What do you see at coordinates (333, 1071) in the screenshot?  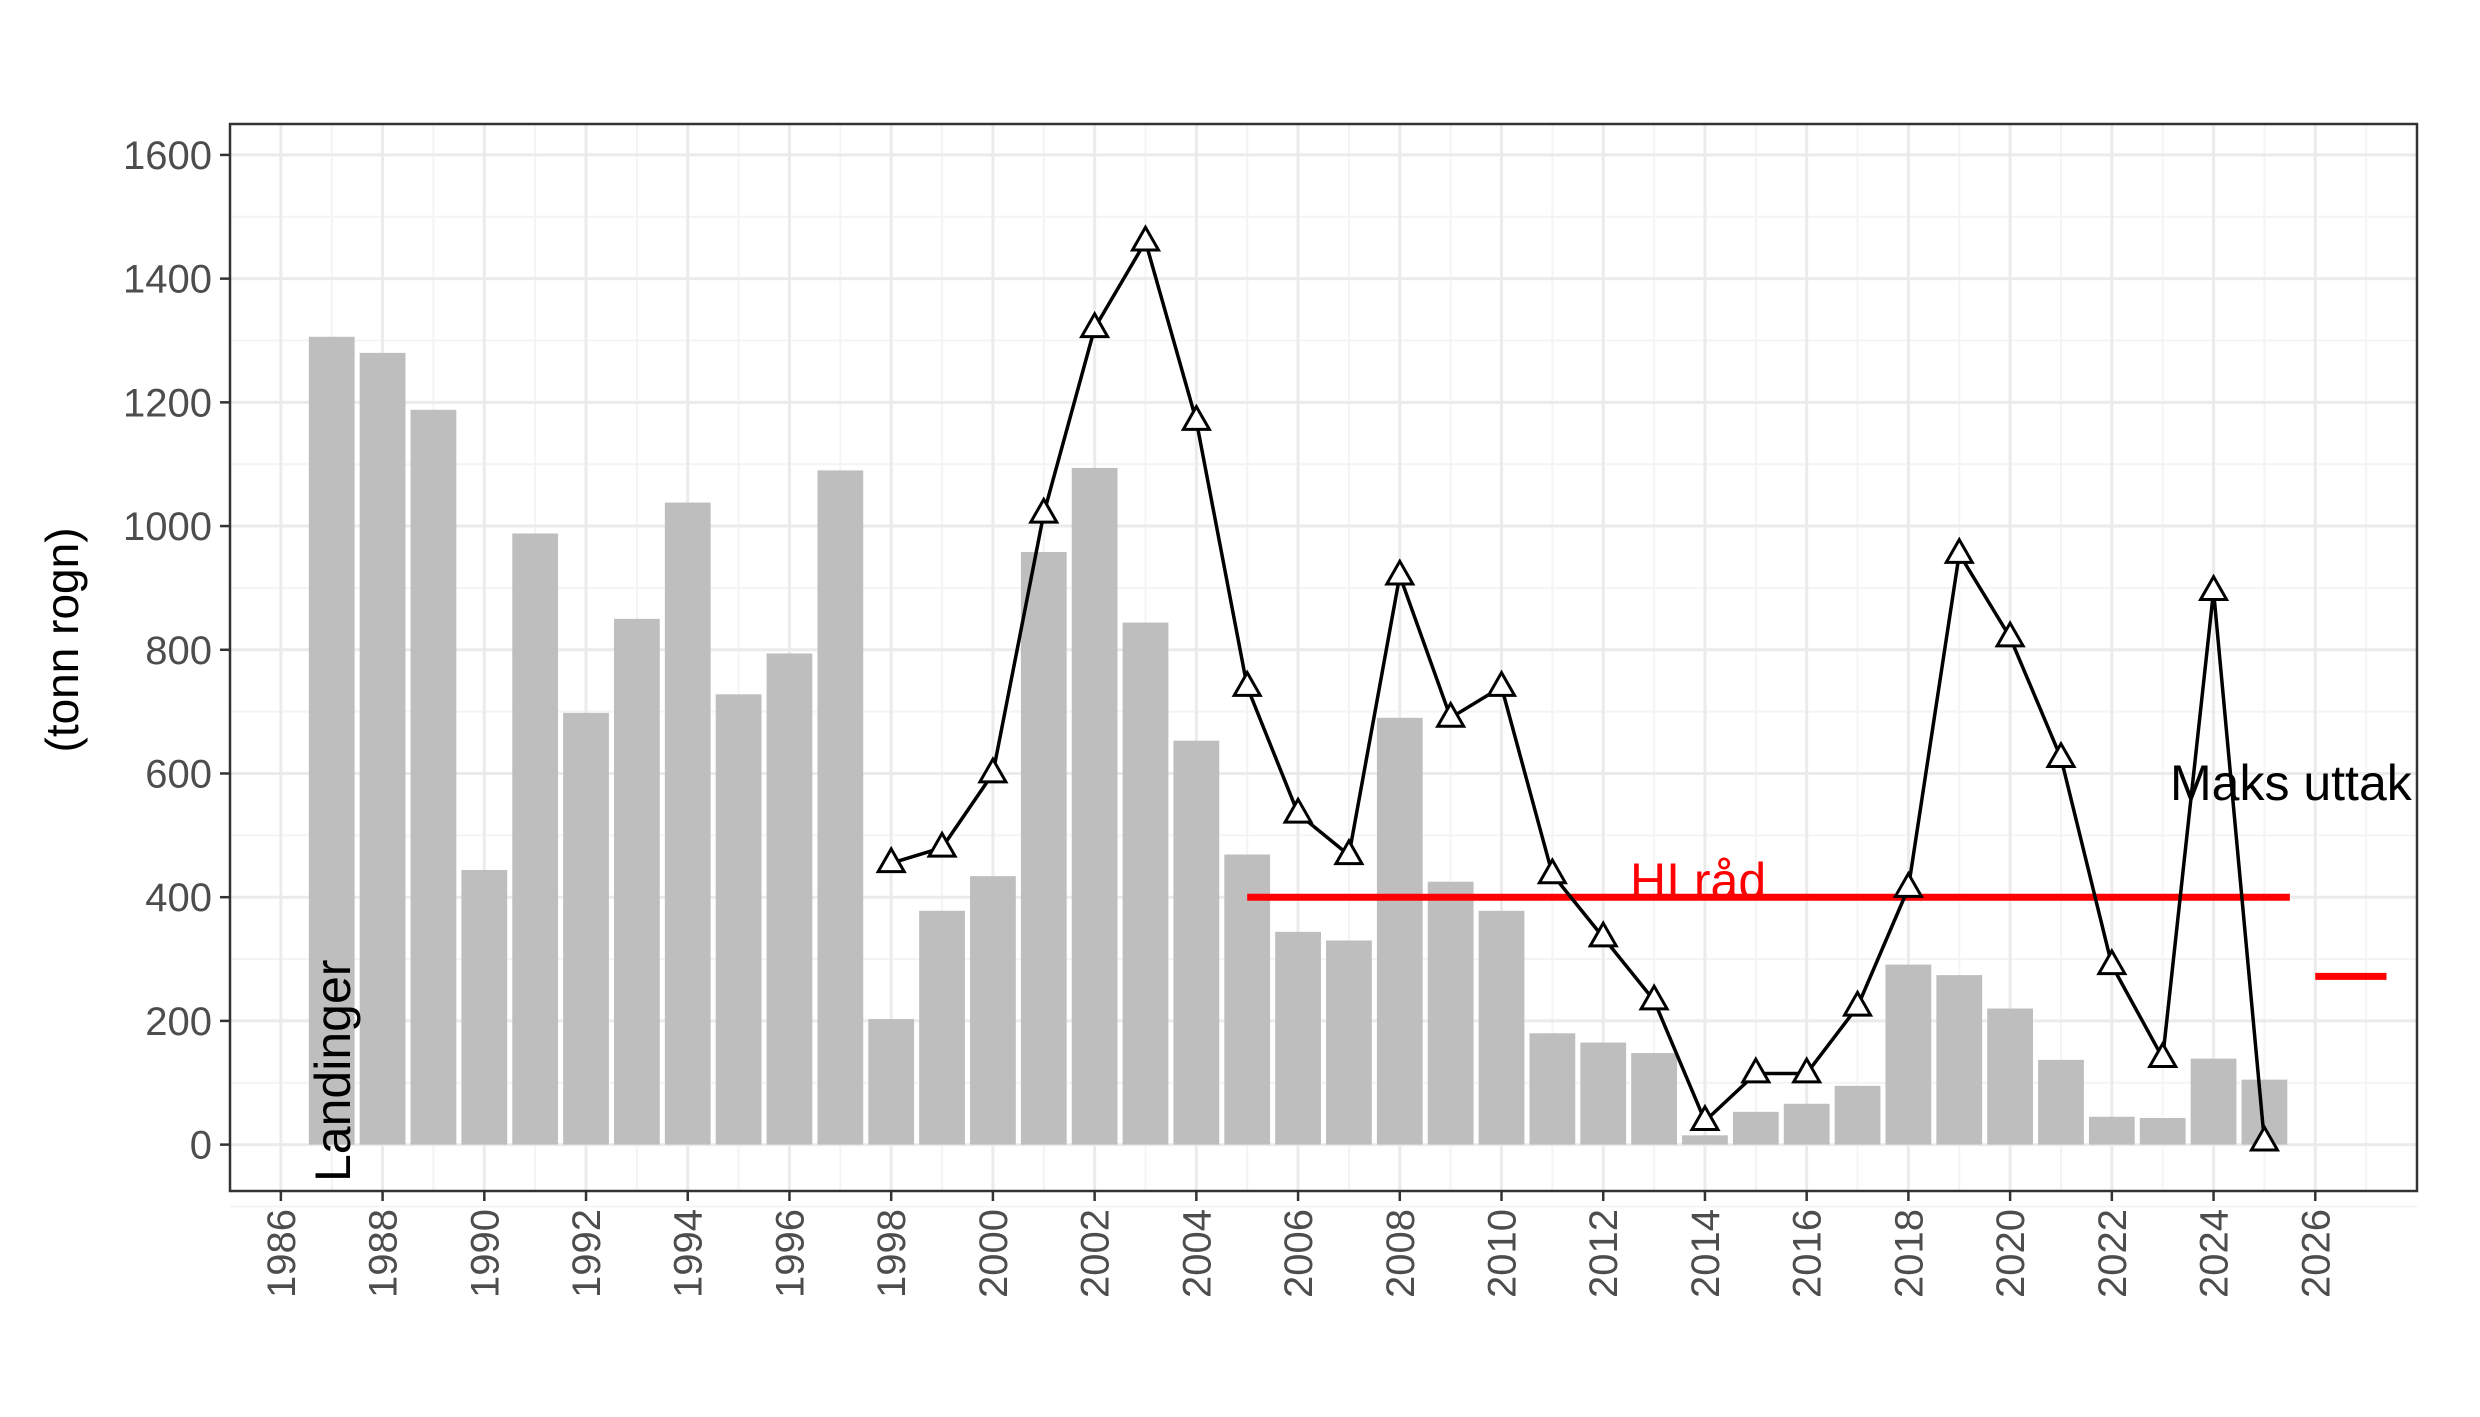 I see `landinger-label: Landinger` at bounding box center [333, 1071].